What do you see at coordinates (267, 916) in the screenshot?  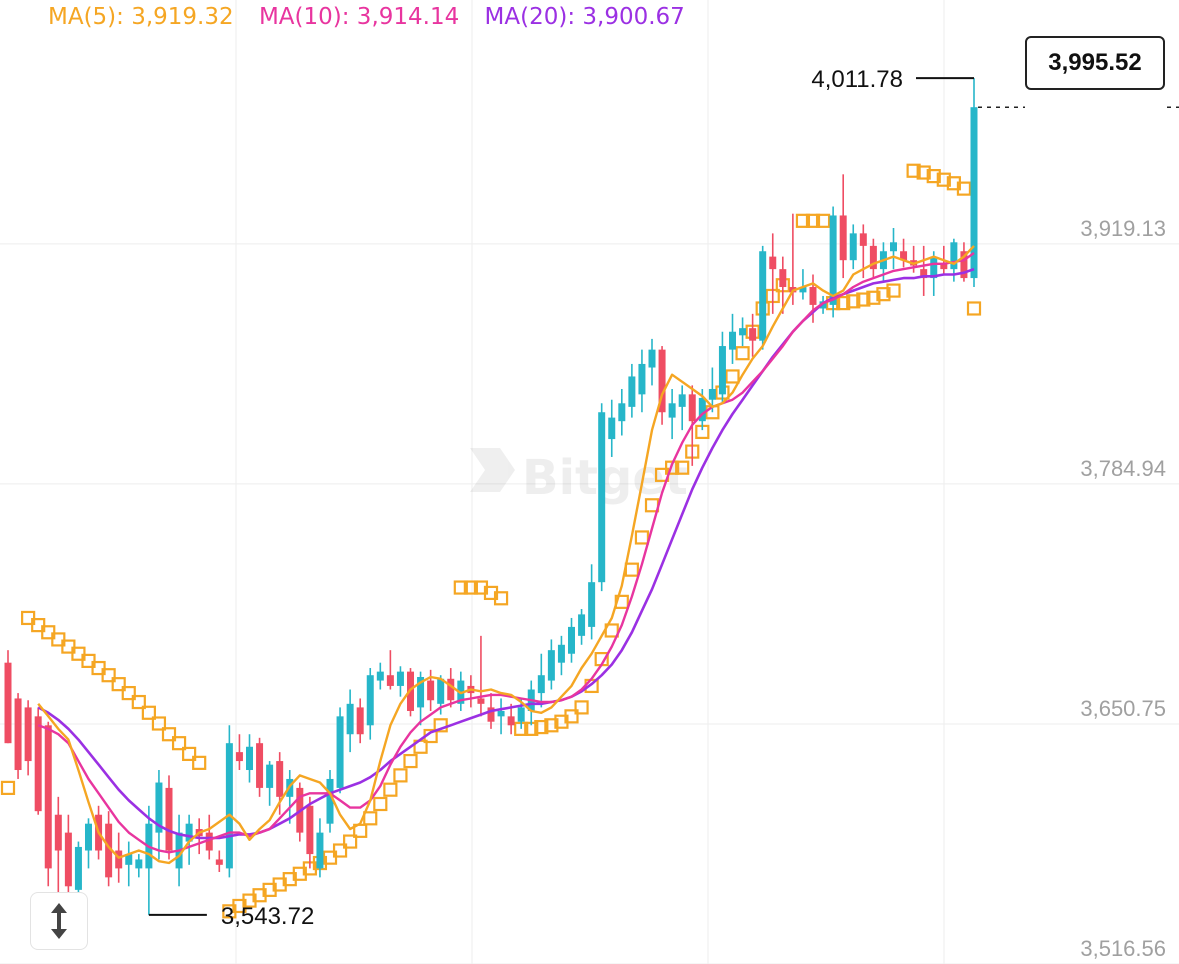 I see `low-label: 3,543.72` at bounding box center [267, 916].